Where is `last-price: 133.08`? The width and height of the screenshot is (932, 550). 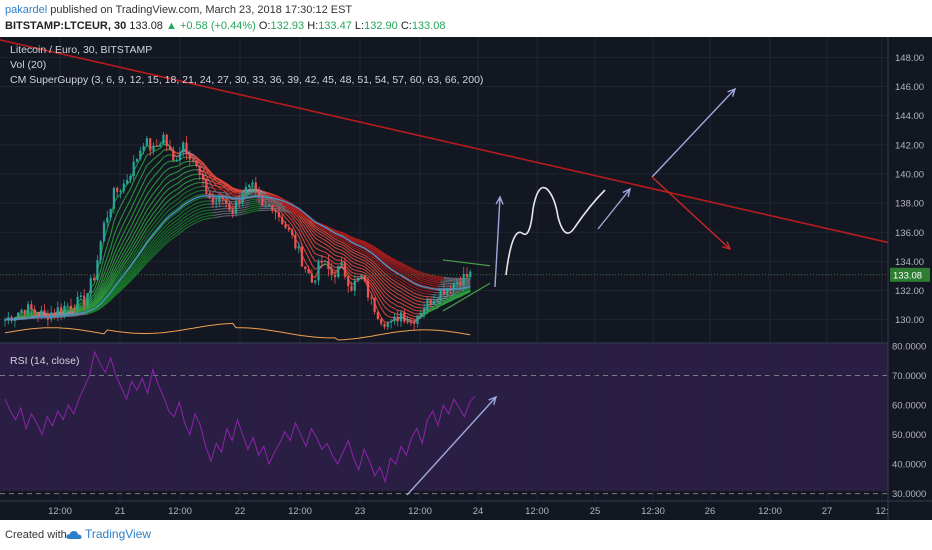 last-price: 133.08 is located at coordinates (146, 26).